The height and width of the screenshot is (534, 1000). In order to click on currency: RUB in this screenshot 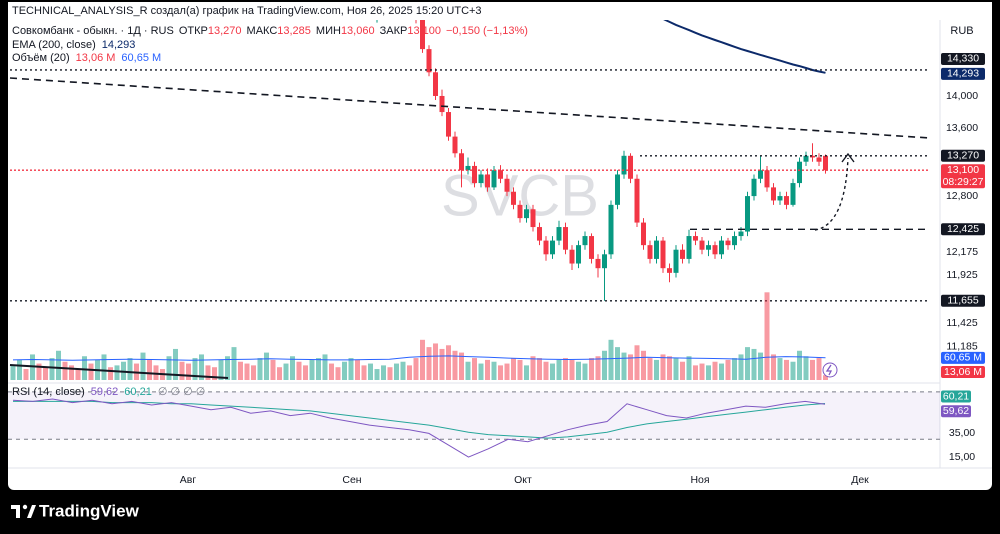, I will do `click(961, 31)`.